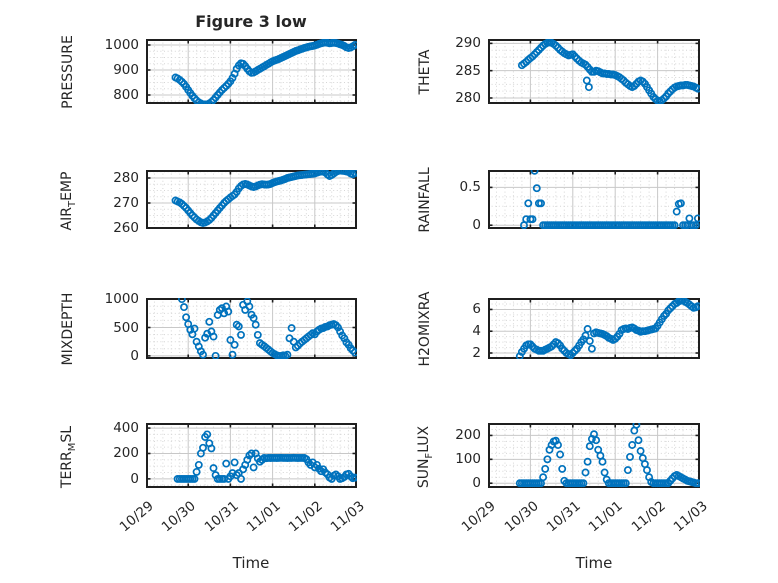 Image resolution: width=778 pixels, height=583 pixels. I want to click on y-axis-label-rainfall: RAINFALL, so click(425, 199).